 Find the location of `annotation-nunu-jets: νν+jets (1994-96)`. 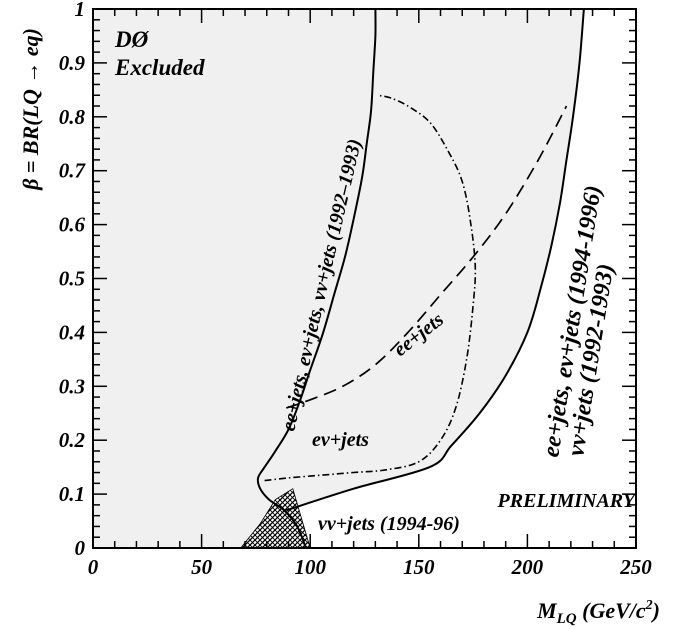

annotation-nunu-jets: νν+jets (1994-96) is located at coordinates (389, 524).